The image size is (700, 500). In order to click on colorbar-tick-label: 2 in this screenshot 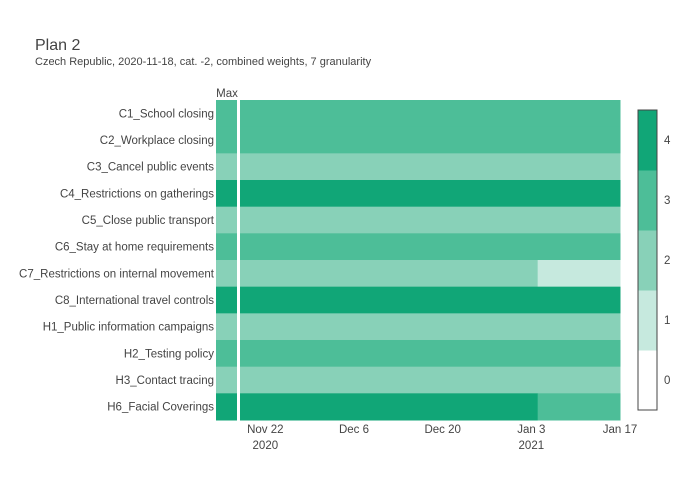, I will do `click(667, 261)`.